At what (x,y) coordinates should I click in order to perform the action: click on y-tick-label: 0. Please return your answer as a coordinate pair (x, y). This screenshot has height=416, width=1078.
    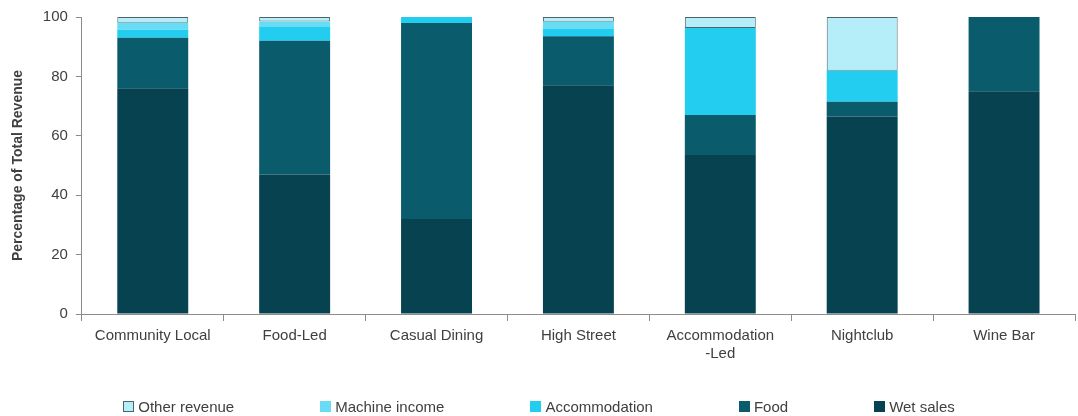
    Looking at the image, I should click on (63, 313).